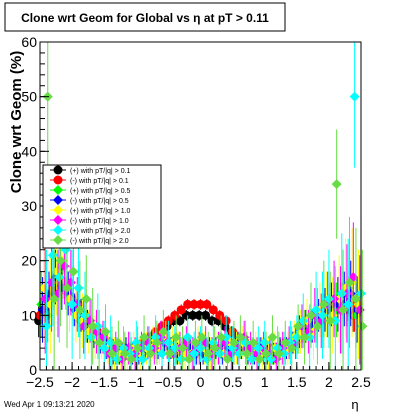  Describe the element at coordinates (361, 382) in the screenshot. I see `x-tick-label: 2.5` at that location.